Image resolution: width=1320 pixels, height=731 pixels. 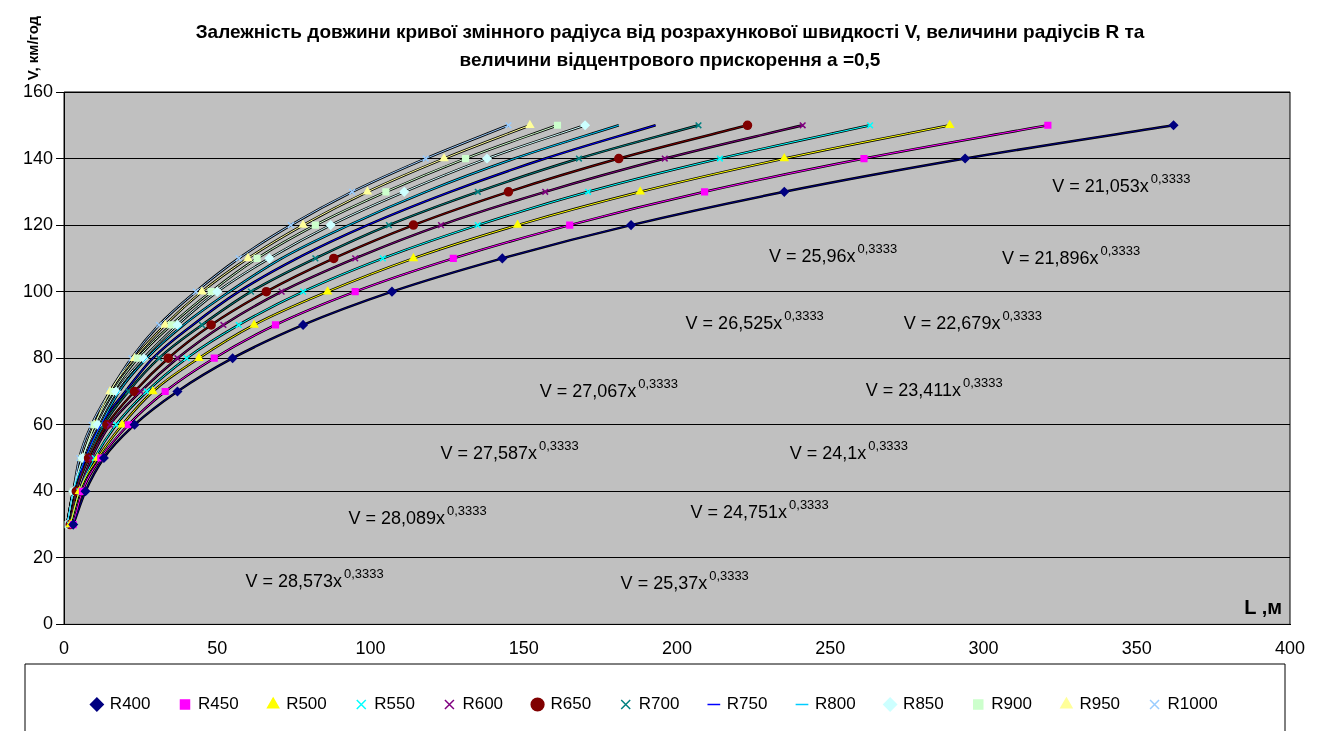 I want to click on legend-label: R550, so click(x=394, y=704).